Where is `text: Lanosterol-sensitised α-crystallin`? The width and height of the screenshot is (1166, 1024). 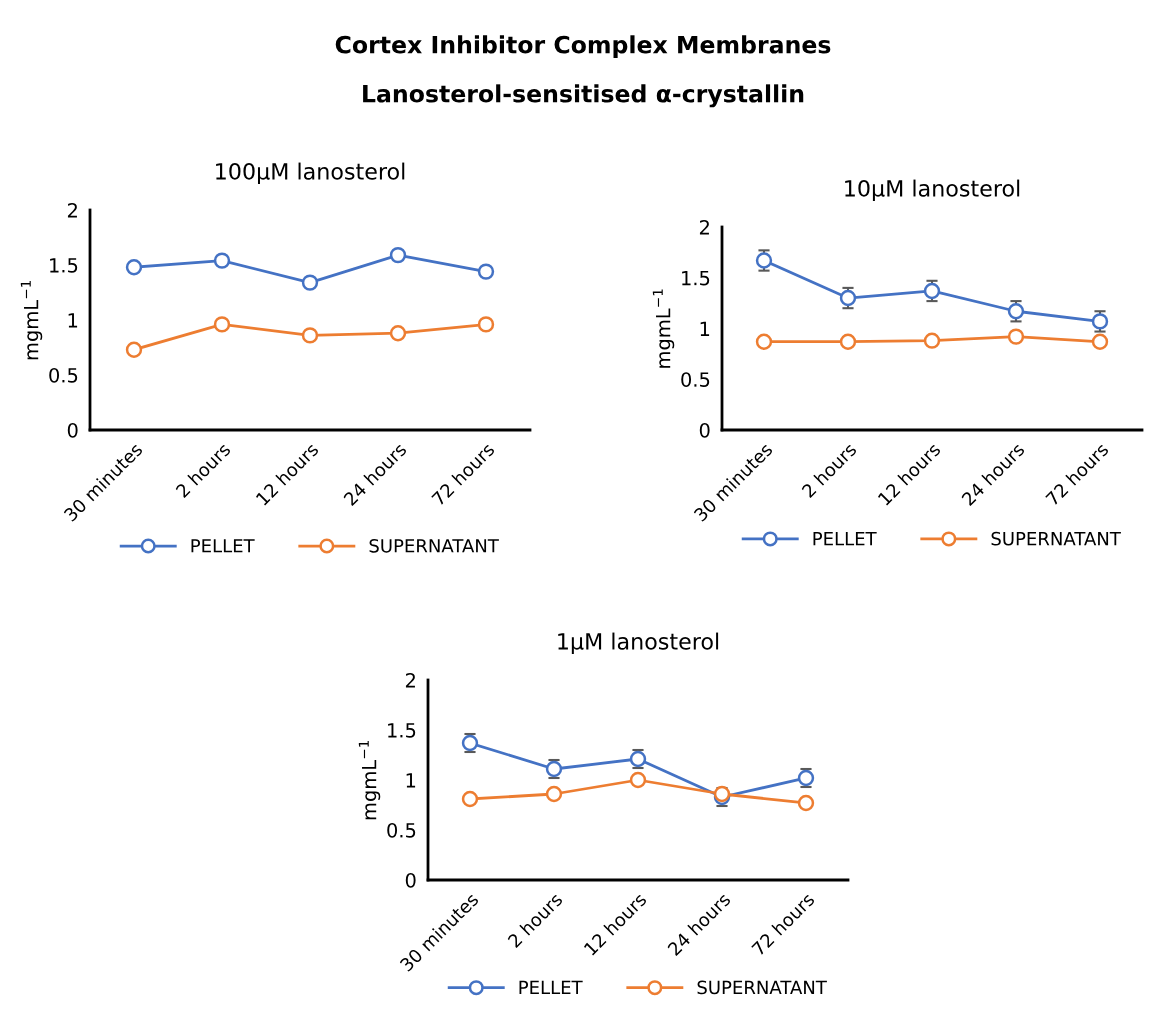 text: Lanosterol-sensitised α-crystallin is located at coordinates (583, 96).